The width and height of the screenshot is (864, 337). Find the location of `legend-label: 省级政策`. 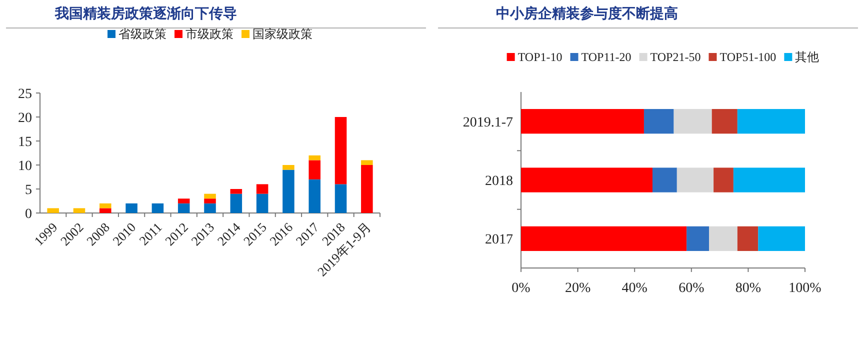

legend-label: 省级政策 is located at coordinates (142, 34).